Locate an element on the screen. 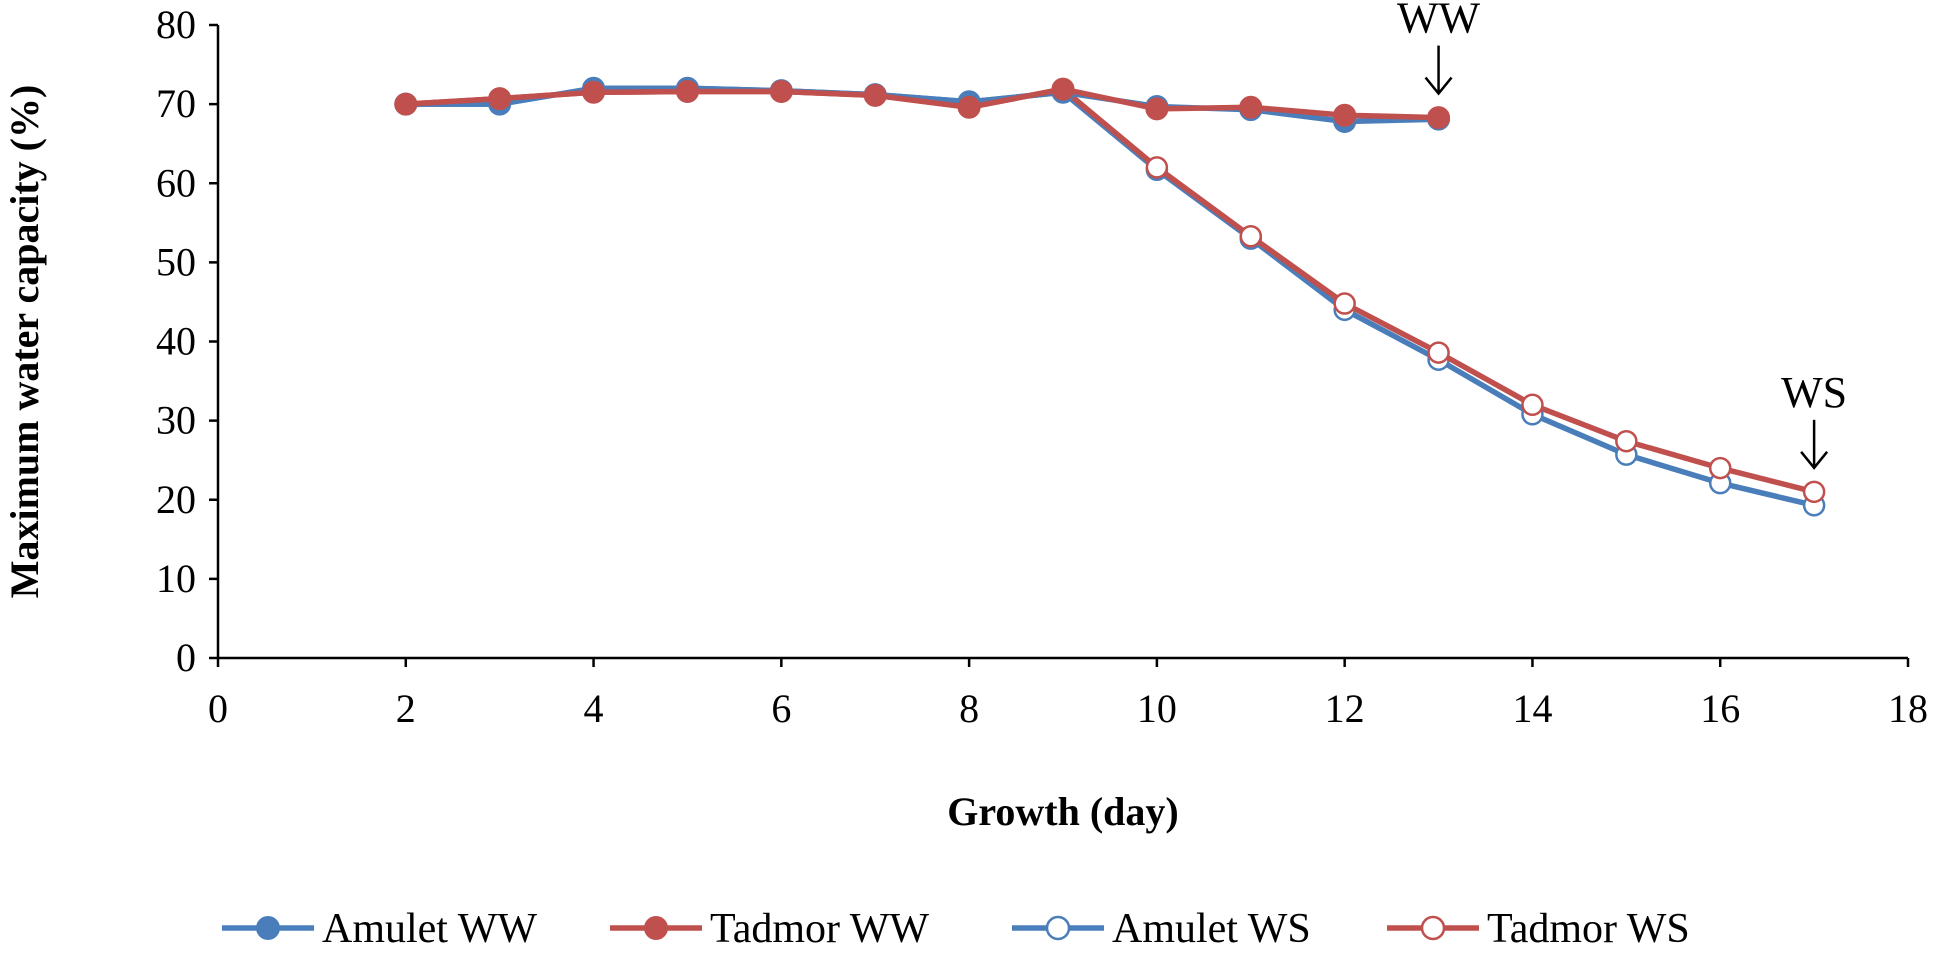 This screenshot has height=957, width=1933. annotation-ws: WS is located at coordinates (1814, 419).